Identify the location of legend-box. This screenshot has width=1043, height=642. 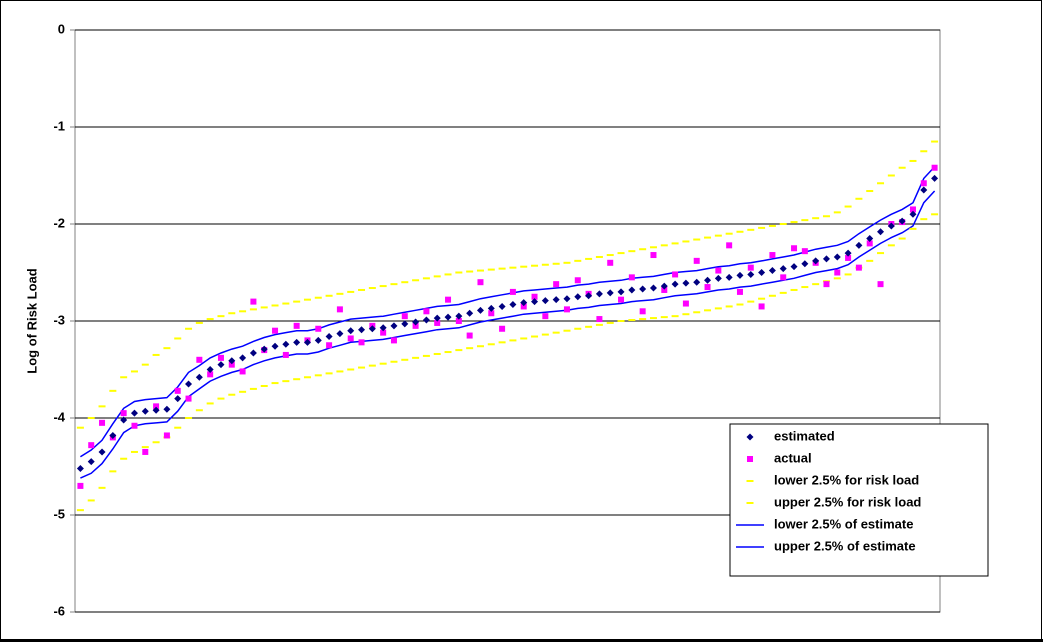
(859, 500).